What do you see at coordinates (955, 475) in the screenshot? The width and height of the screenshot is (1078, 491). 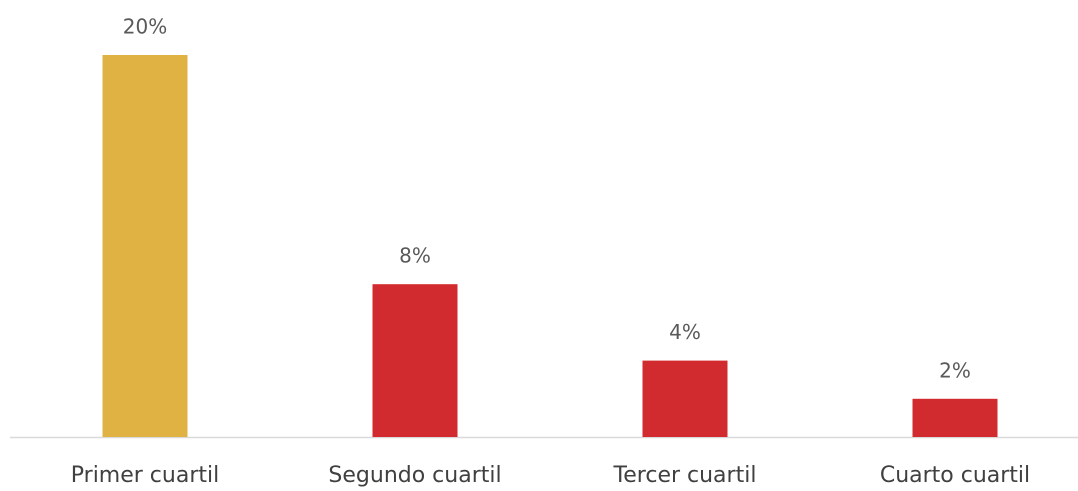 I see `x-tick-label: Cuarto cuartil` at bounding box center [955, 475].